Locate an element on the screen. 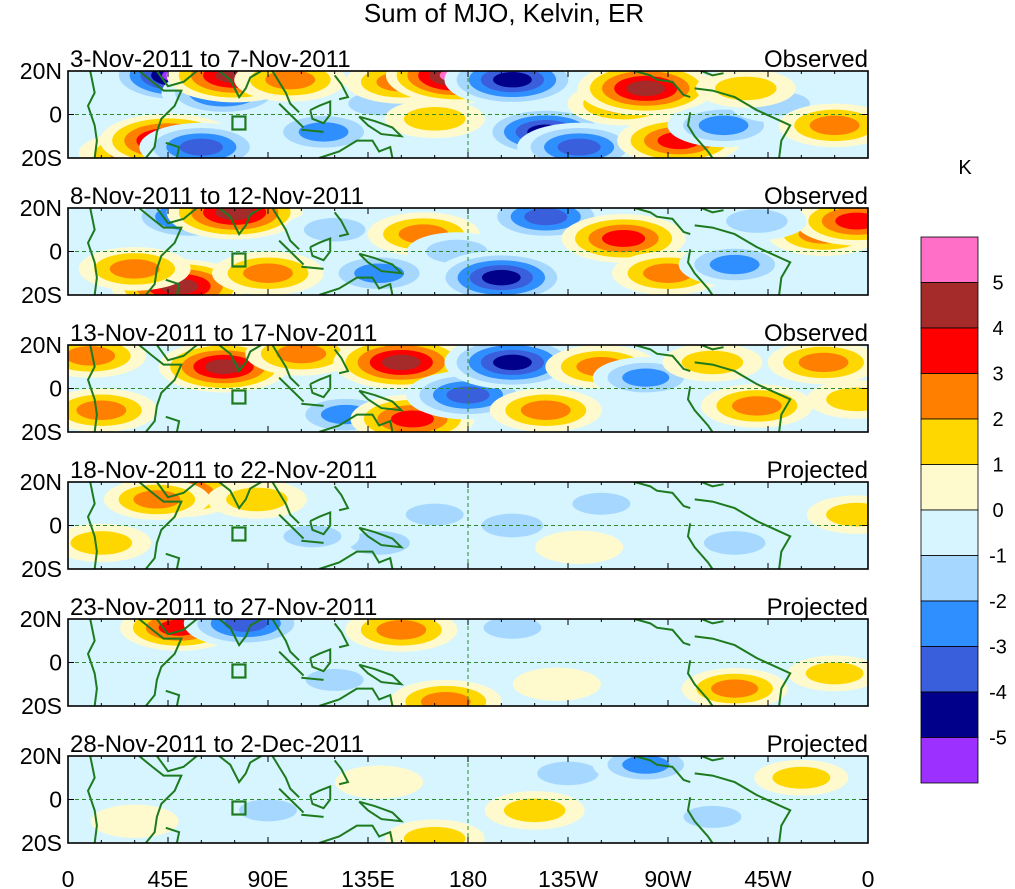  panel-status: Projected is located at coordinates (817, 744).